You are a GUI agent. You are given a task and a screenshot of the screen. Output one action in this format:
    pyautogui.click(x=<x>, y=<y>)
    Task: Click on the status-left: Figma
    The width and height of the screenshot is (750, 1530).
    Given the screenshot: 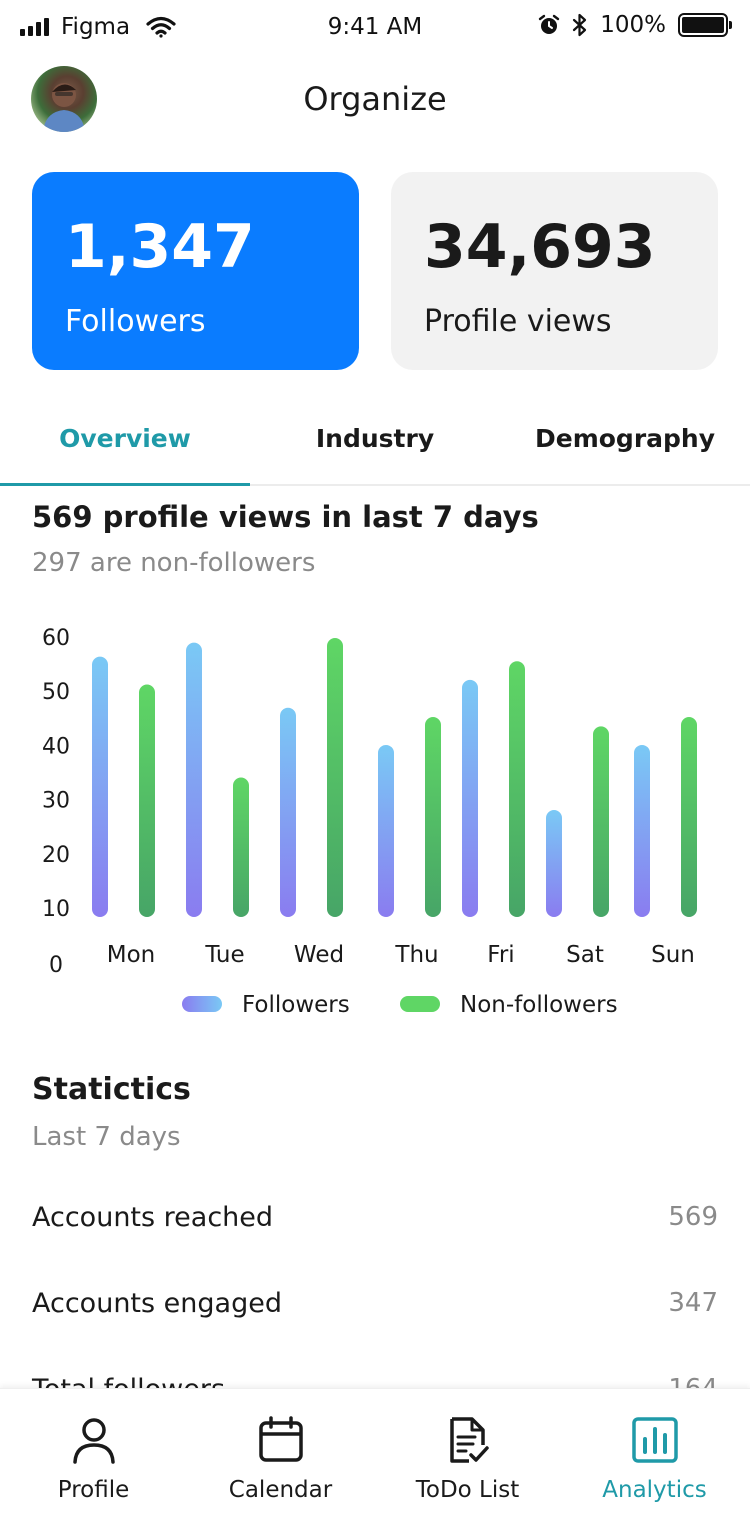 What is the action you would take?
    pyautogui.click(x=98, y=27)
    